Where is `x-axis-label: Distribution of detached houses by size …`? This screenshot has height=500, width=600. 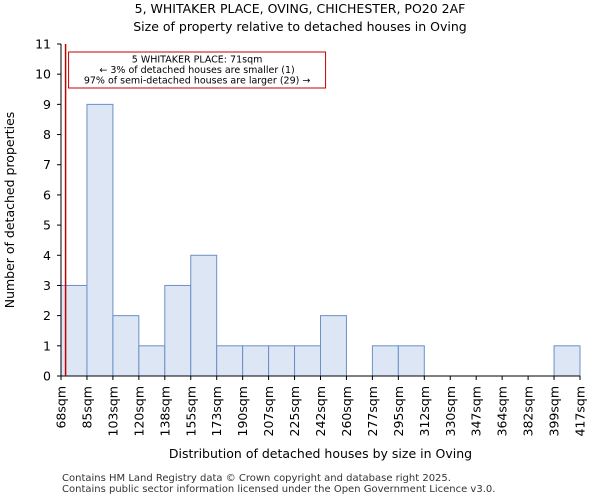 x-axis-label: Distribution of detached houses by size … is located at coordinates (320, 453).